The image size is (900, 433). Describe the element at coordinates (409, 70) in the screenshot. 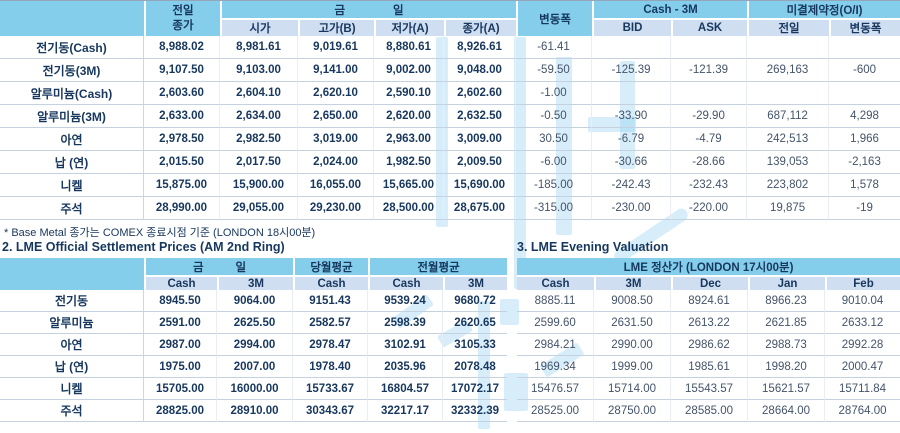

I see `table-cell: 9,002.00` at that location.